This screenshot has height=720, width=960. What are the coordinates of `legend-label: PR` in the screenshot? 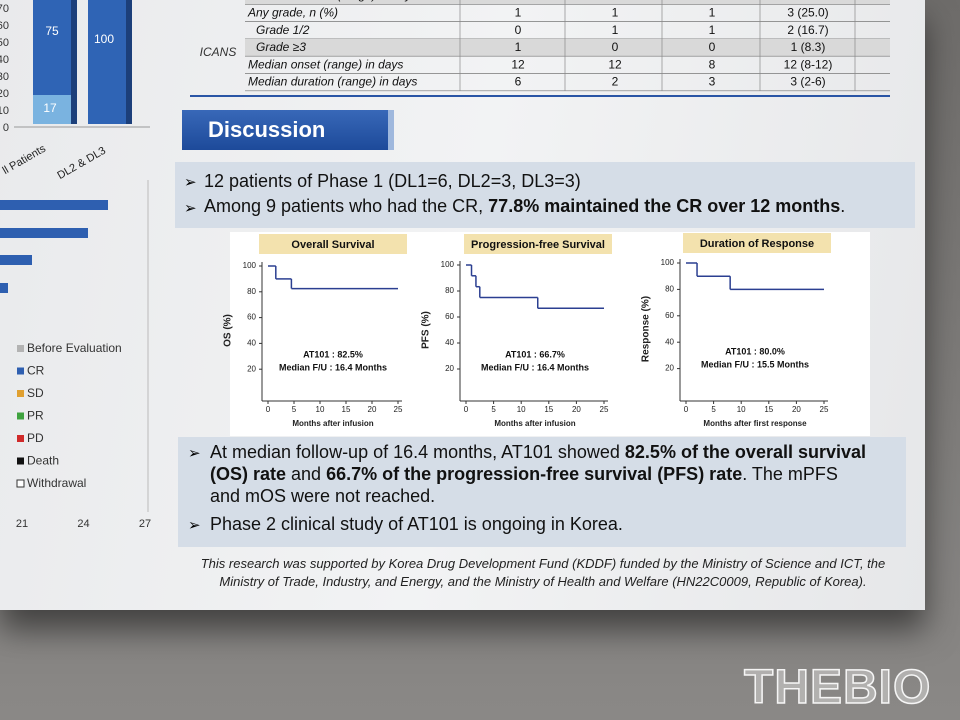 It's located at (35, 416).